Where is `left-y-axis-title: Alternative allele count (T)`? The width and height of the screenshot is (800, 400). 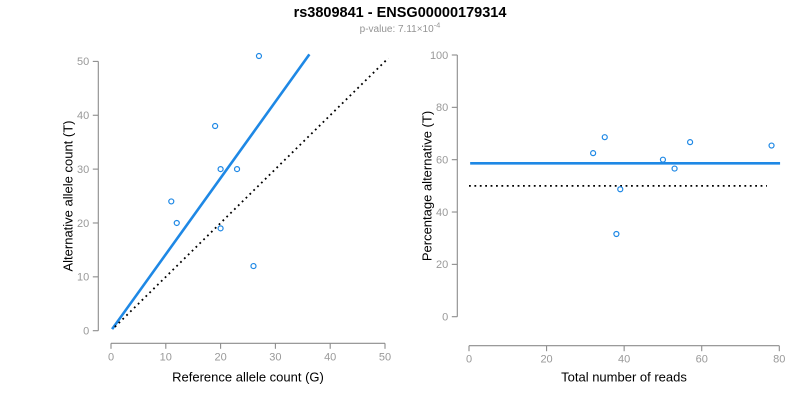 left-y-axis-title: Alternative allele count (T) is located at coordinates (68, 196).